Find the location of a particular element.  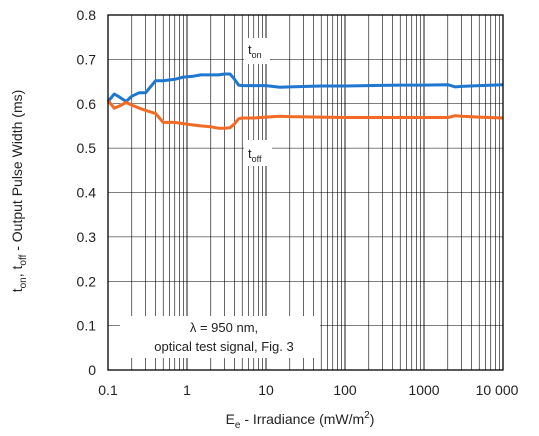

y-tick-label: 0.5 is located at coordinates (87, 148).